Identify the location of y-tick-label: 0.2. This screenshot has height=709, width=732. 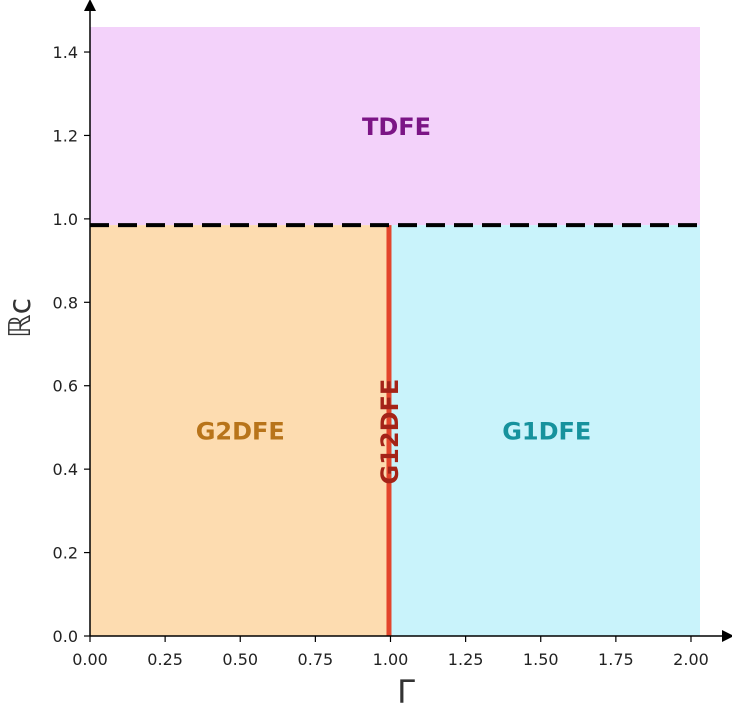
(65, 553).